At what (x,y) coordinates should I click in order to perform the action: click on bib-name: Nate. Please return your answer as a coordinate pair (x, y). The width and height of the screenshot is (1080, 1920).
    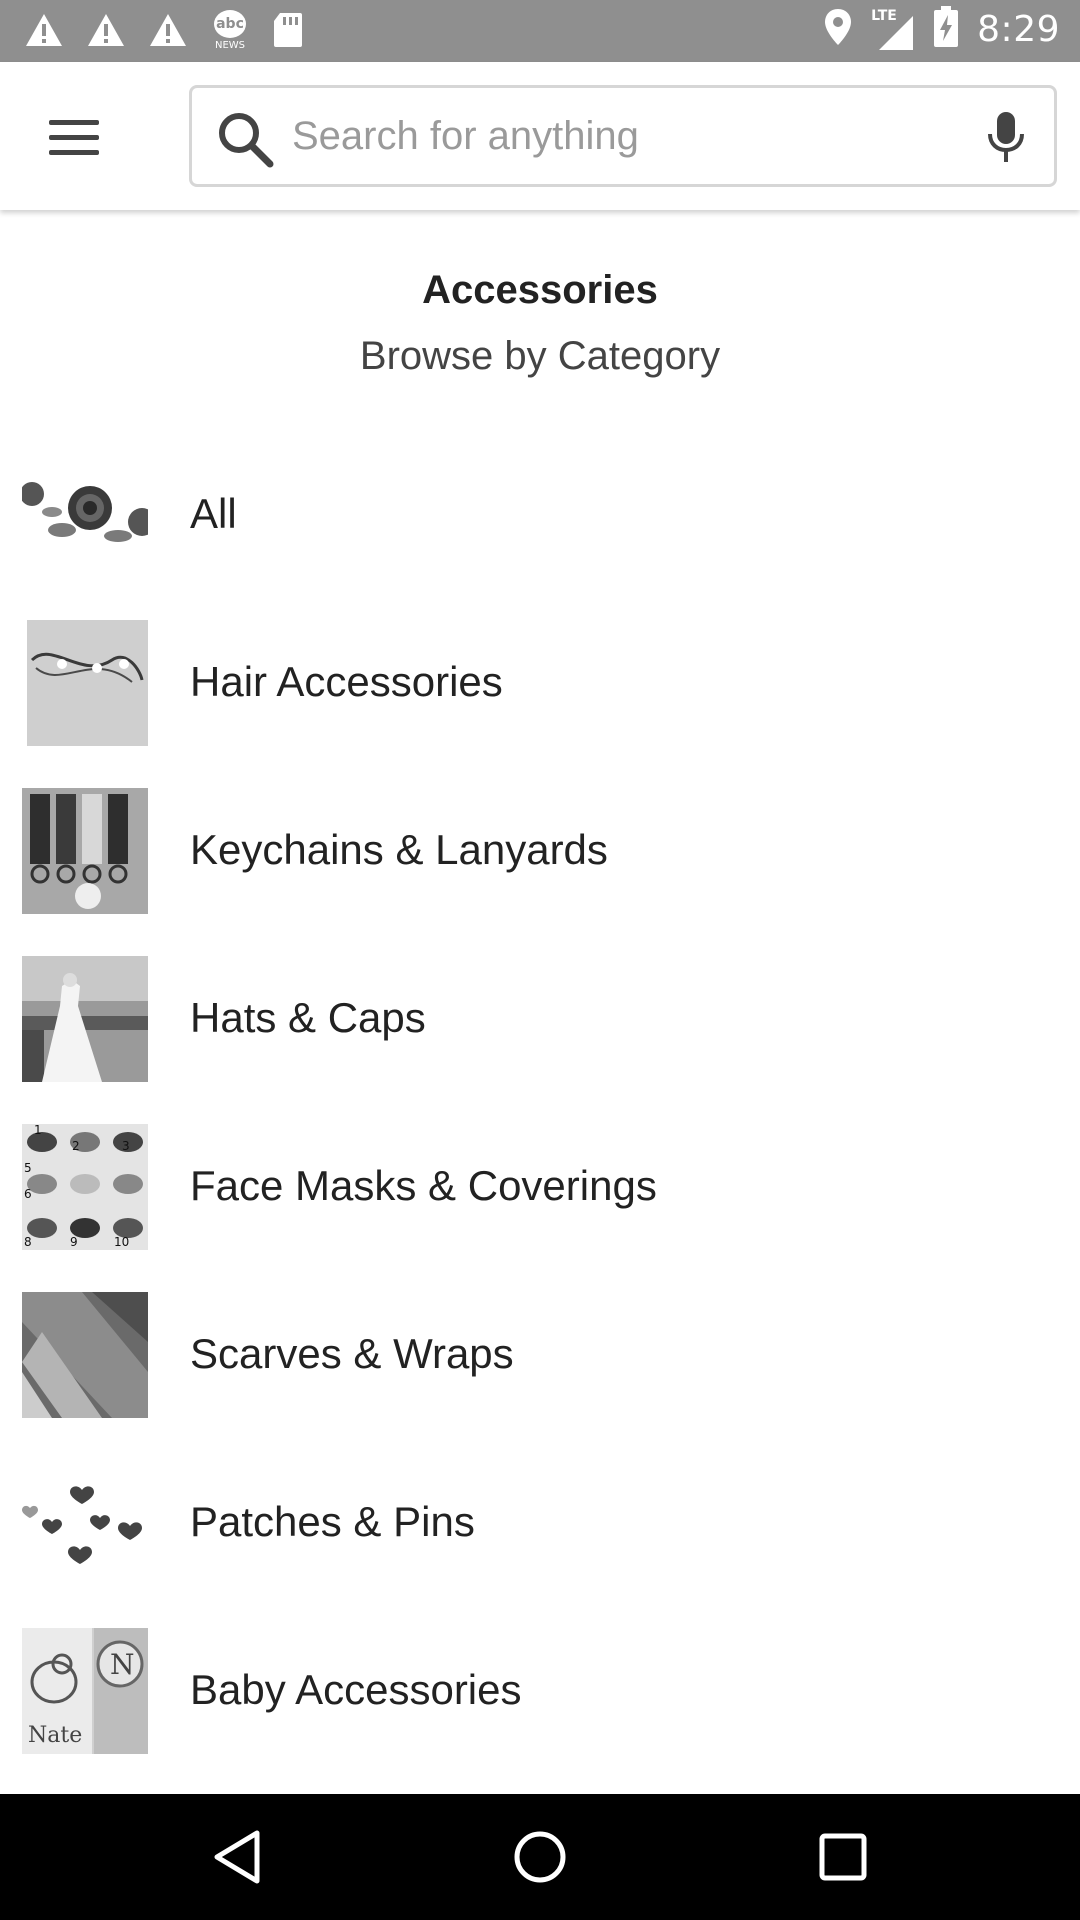
    Looking at the image, I should click on (55, 1735).